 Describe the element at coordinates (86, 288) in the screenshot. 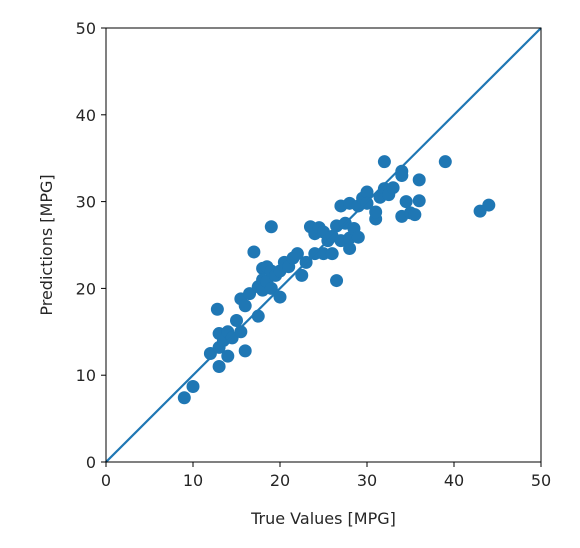

I see `y-tick-label: 20` at that location.